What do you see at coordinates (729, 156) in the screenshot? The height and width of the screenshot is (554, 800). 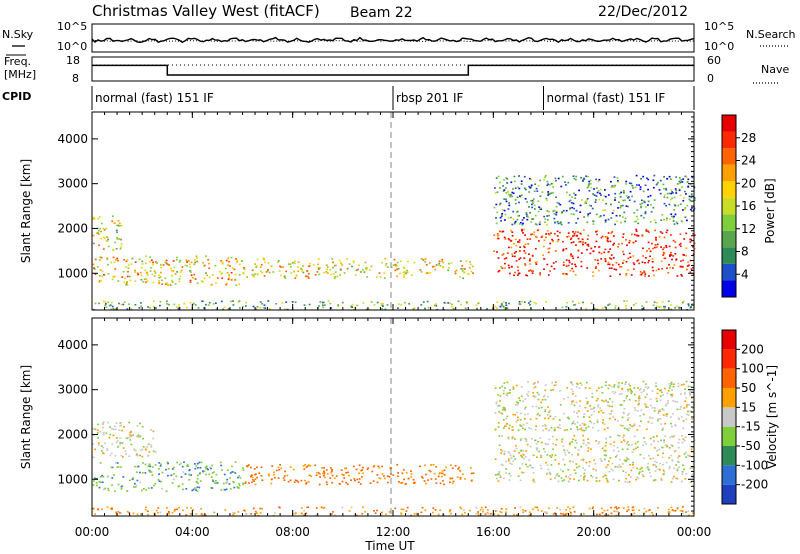 I see `colorbar-swatch` at bounding box center [729, 156].